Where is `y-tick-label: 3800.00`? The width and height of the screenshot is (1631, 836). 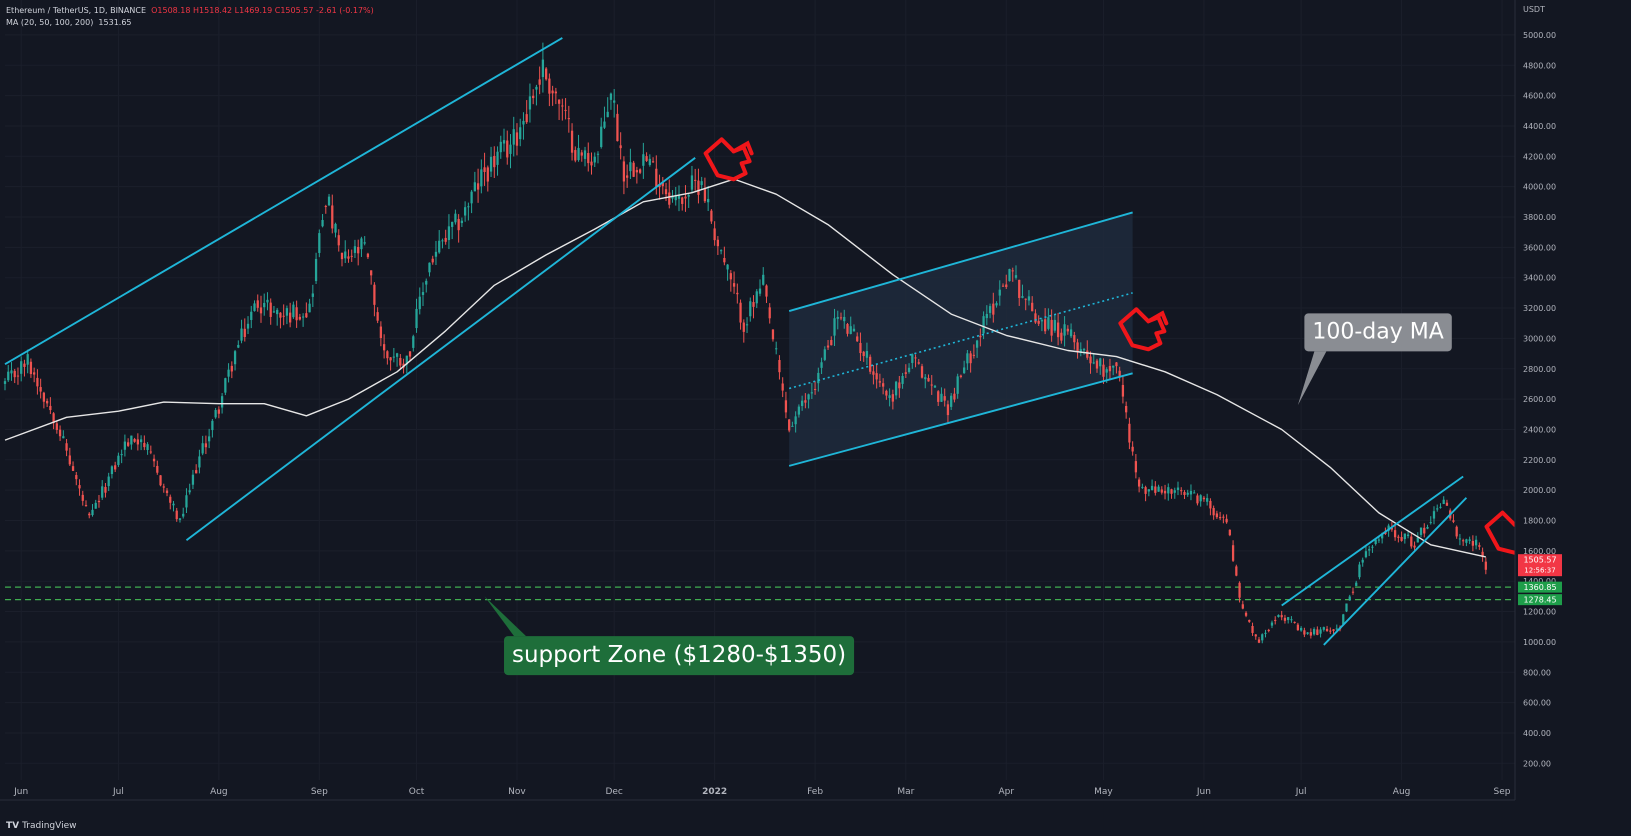 y-tick-label: 3800.00 is located at coordinates (1539, 217).